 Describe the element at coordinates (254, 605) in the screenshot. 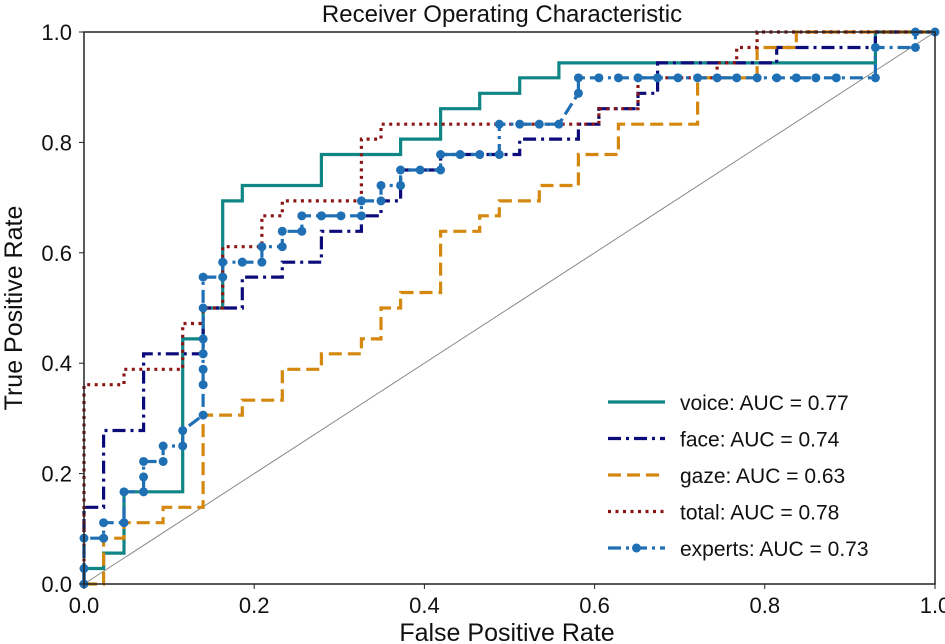

I see `x-tick-label: 0.2` at that location.